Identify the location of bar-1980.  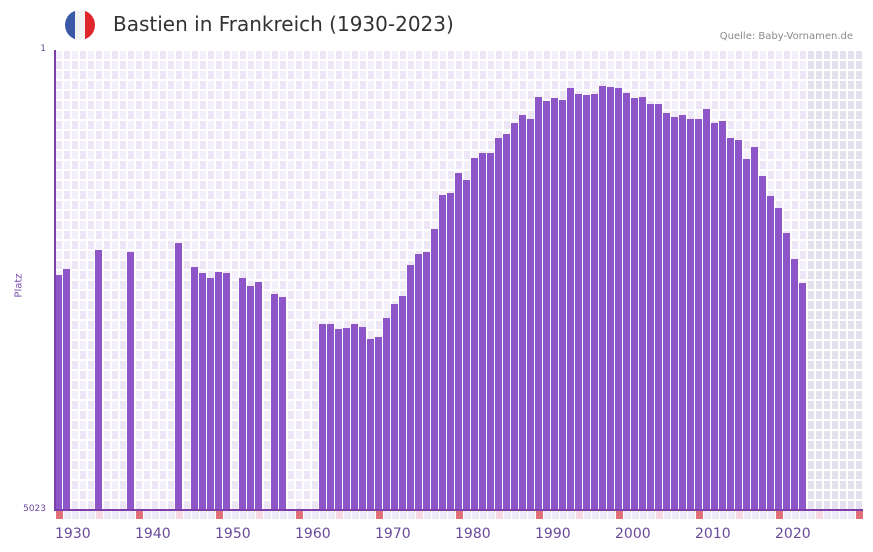
(458, 341).